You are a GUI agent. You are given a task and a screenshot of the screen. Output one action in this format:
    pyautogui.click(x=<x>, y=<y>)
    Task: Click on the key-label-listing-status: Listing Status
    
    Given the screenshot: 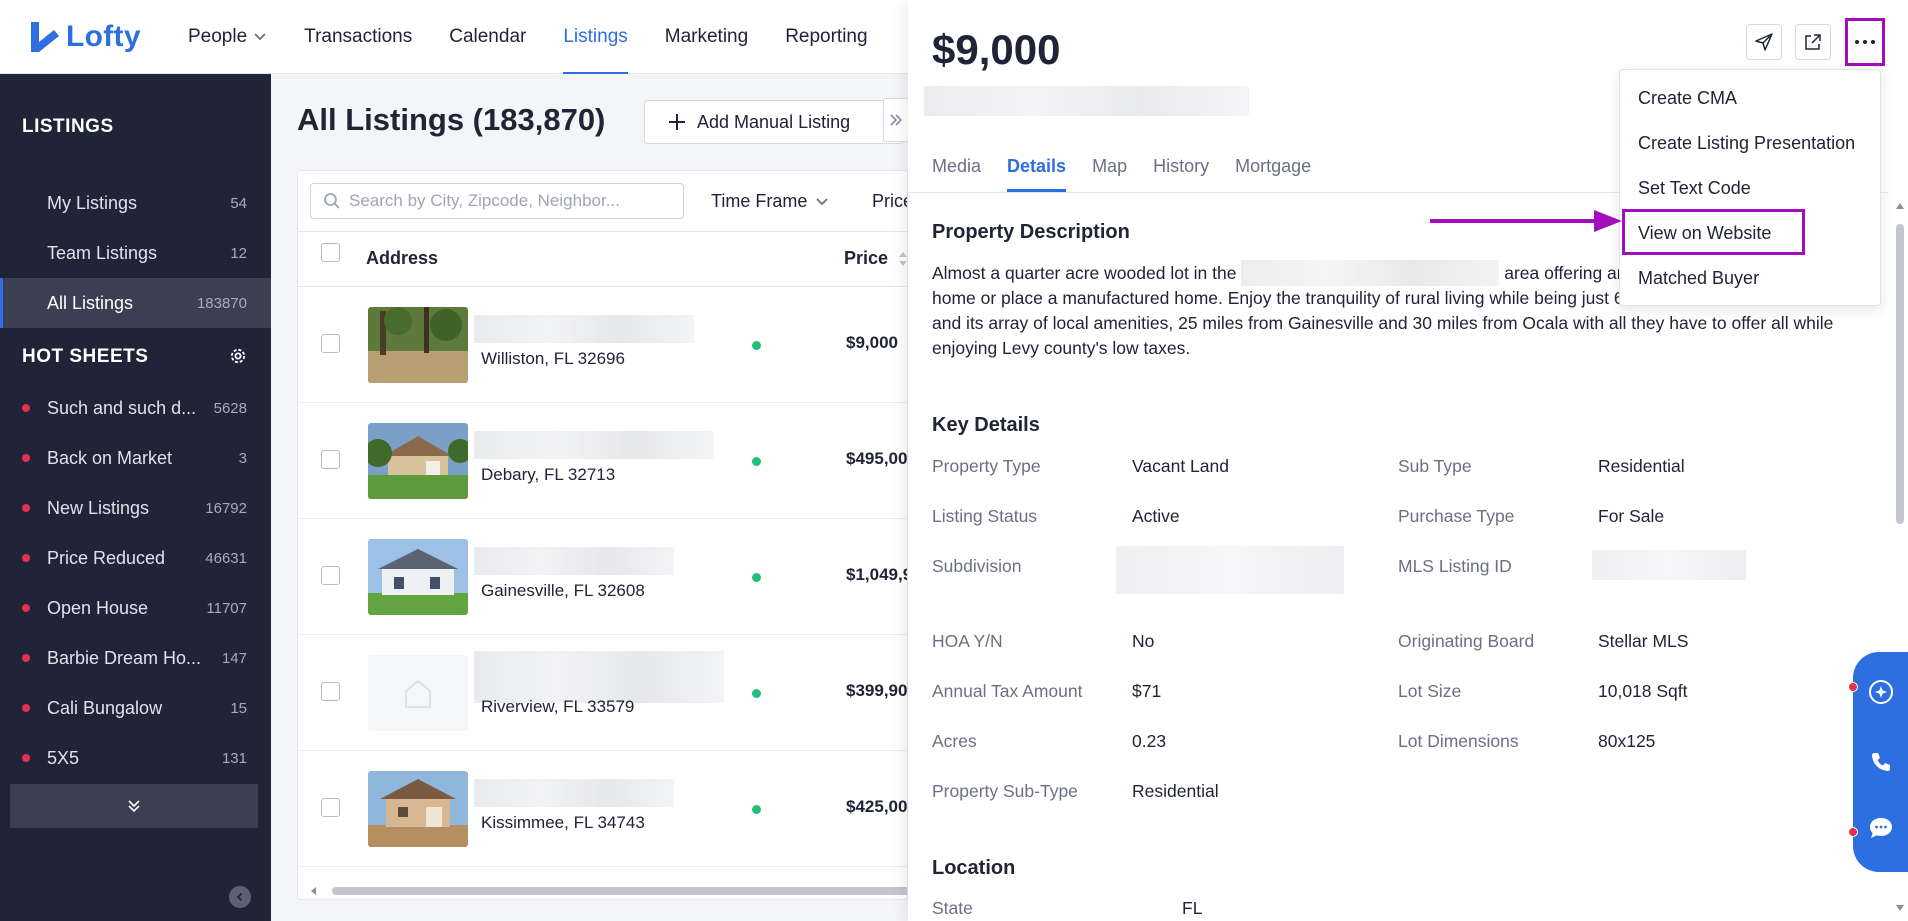 What is the action you would take?
    pyautogui.click(x=985, y=516)
    